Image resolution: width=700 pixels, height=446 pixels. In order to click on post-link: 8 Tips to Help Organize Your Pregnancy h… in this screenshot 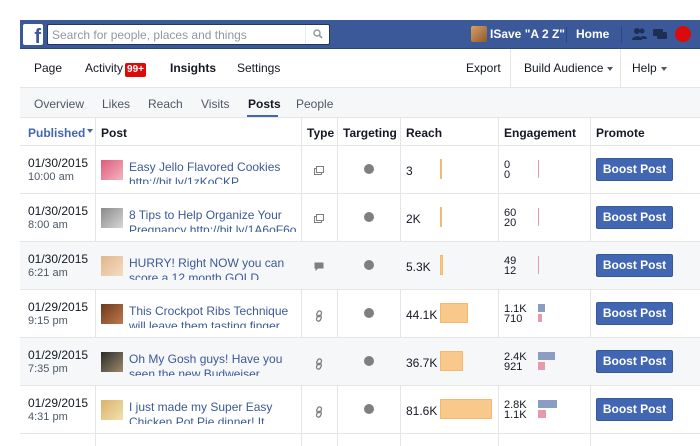, I will do `click(213, 220)`.